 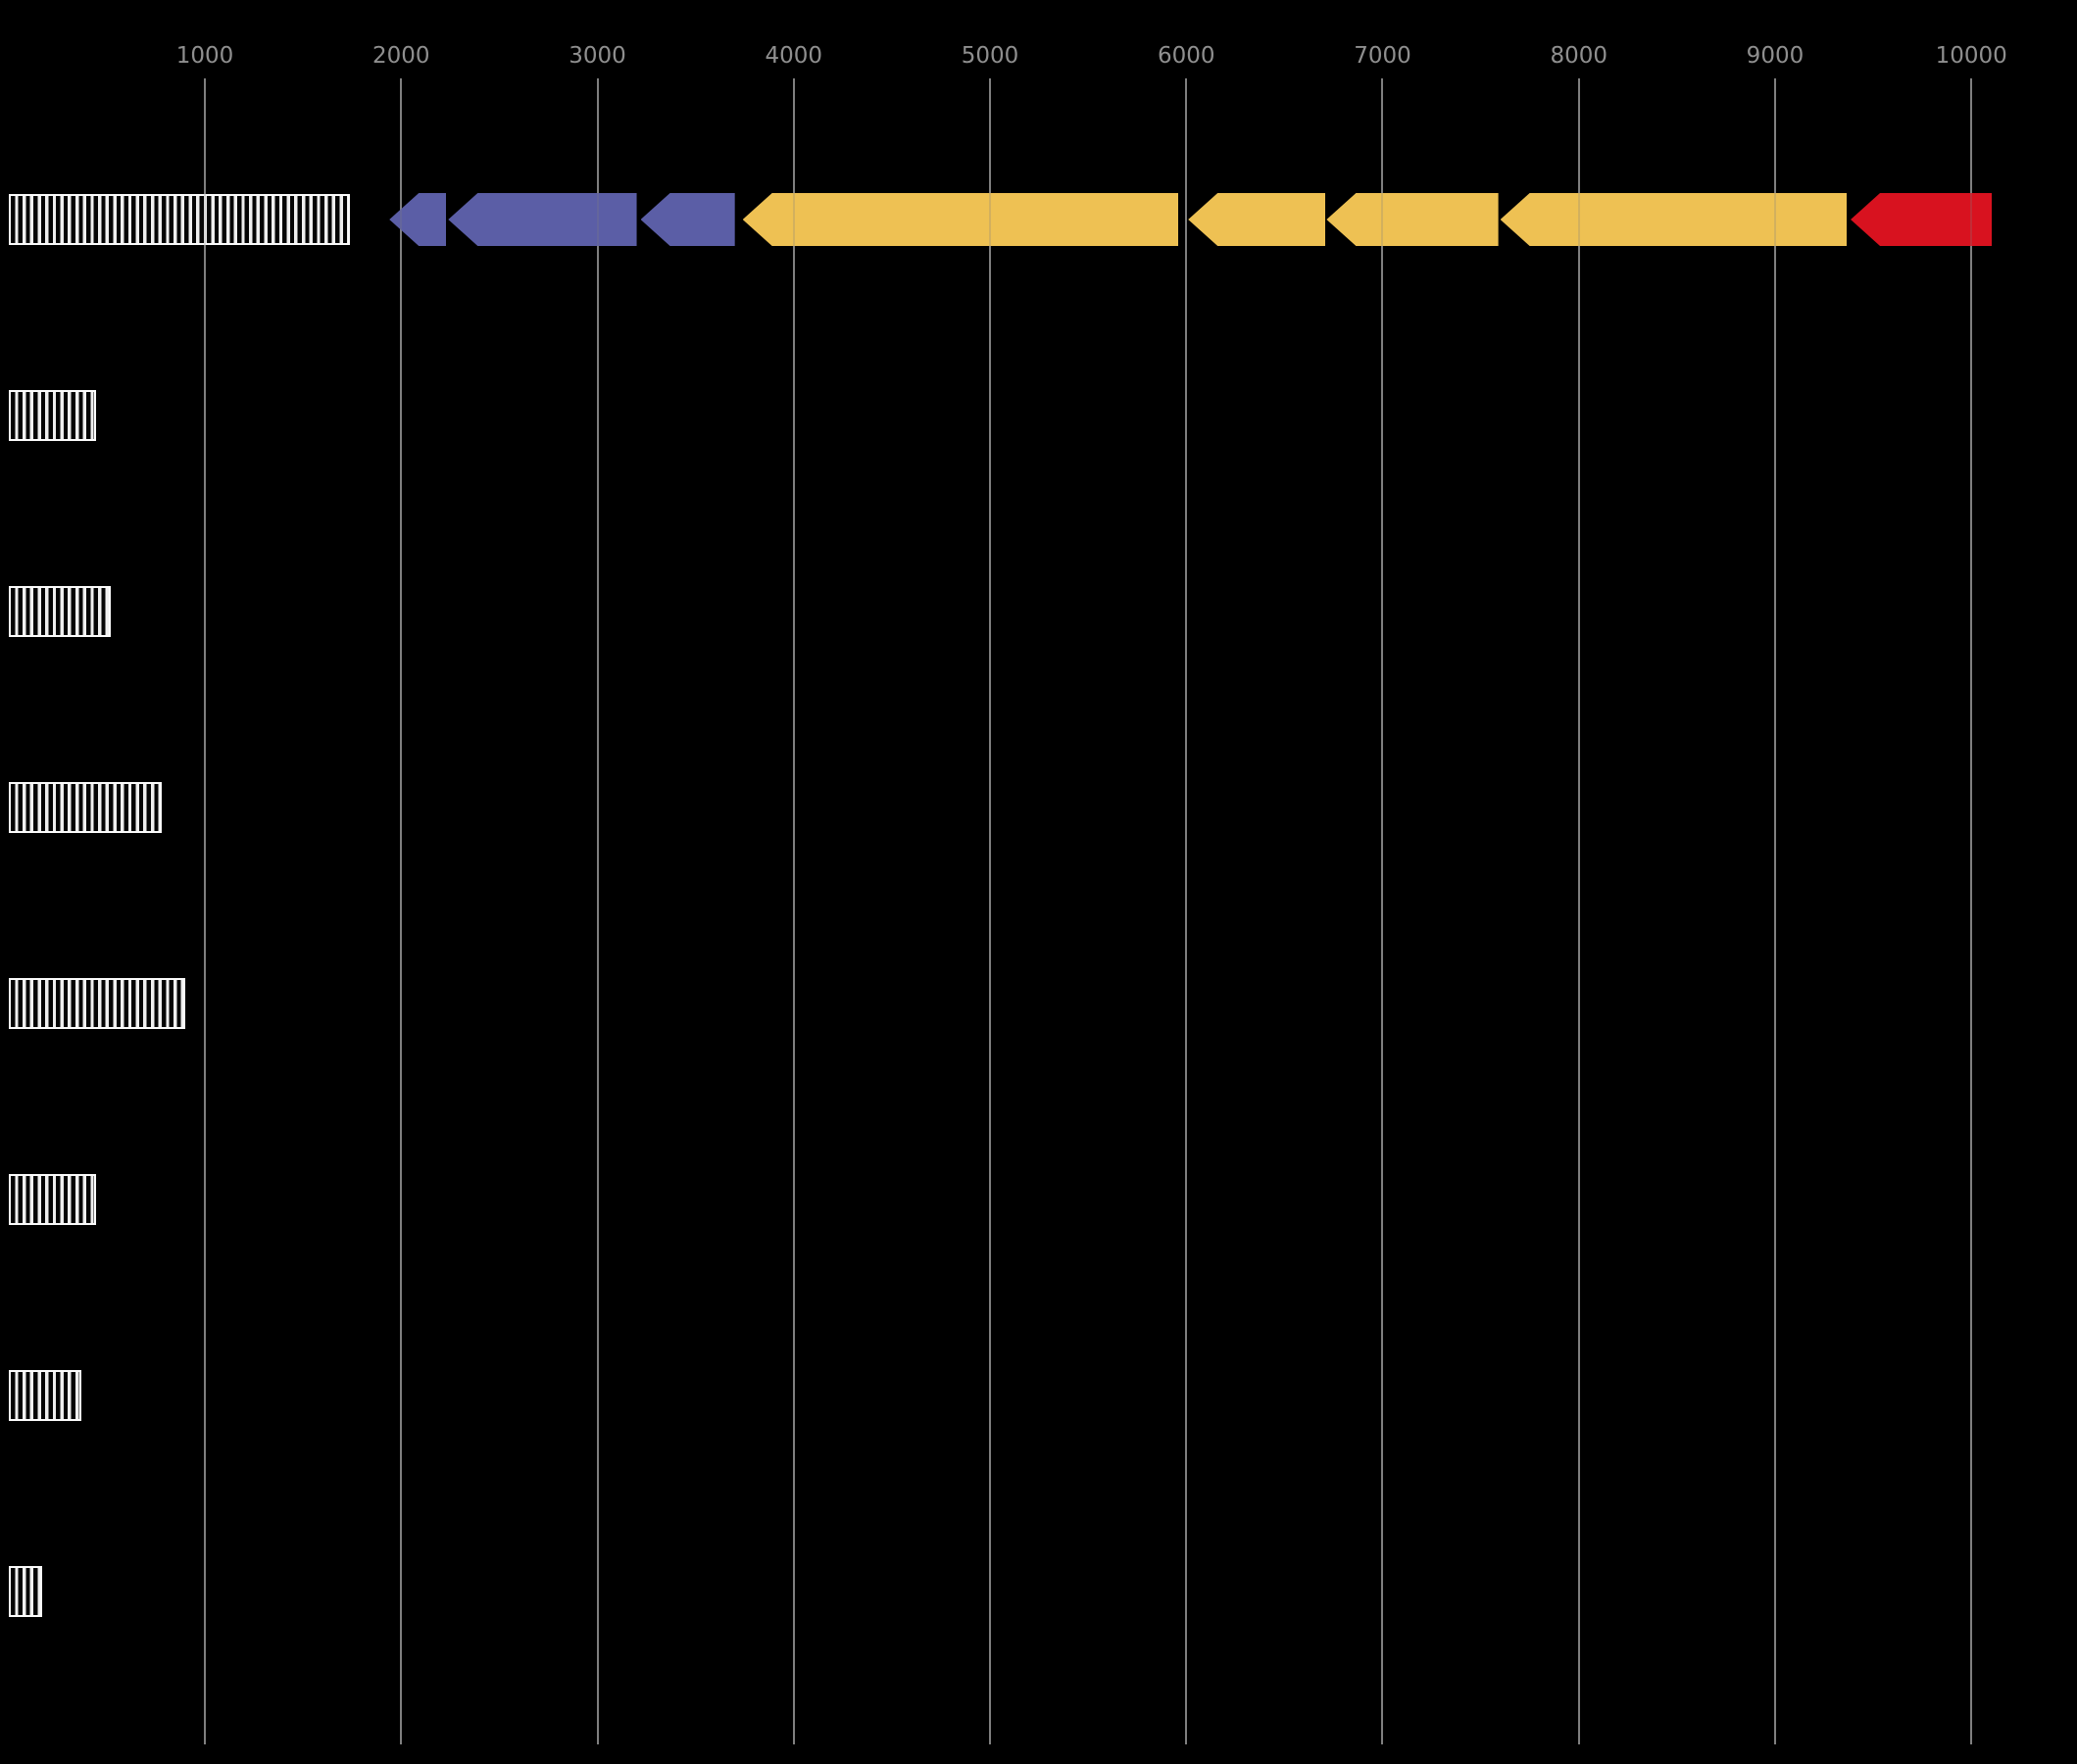 What do you see at coordinates (1382, 56) in the screenshot?
I see `axis-tick-label-7000: 7000` at bounding box center [1382, 56].